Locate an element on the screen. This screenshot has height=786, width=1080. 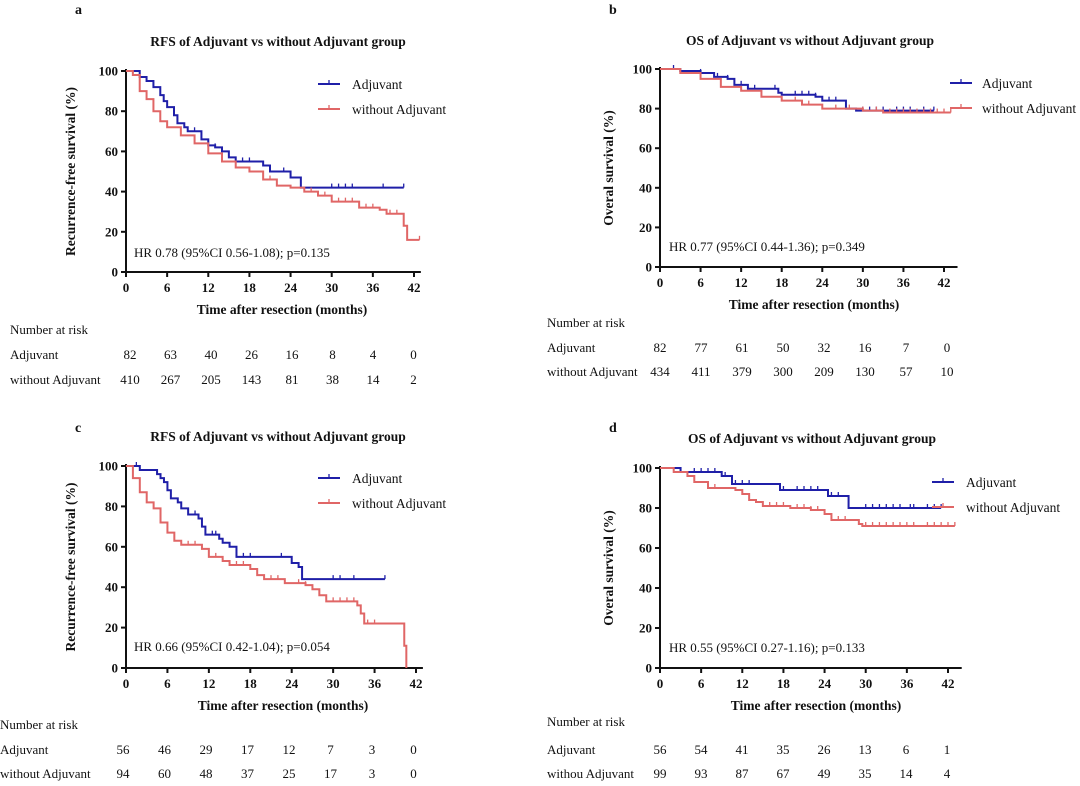
hazard-ratio-annotation: HR 0.66 (95%CI 0.42-1.04); p=0.054 is located at coordinates (232, 646).